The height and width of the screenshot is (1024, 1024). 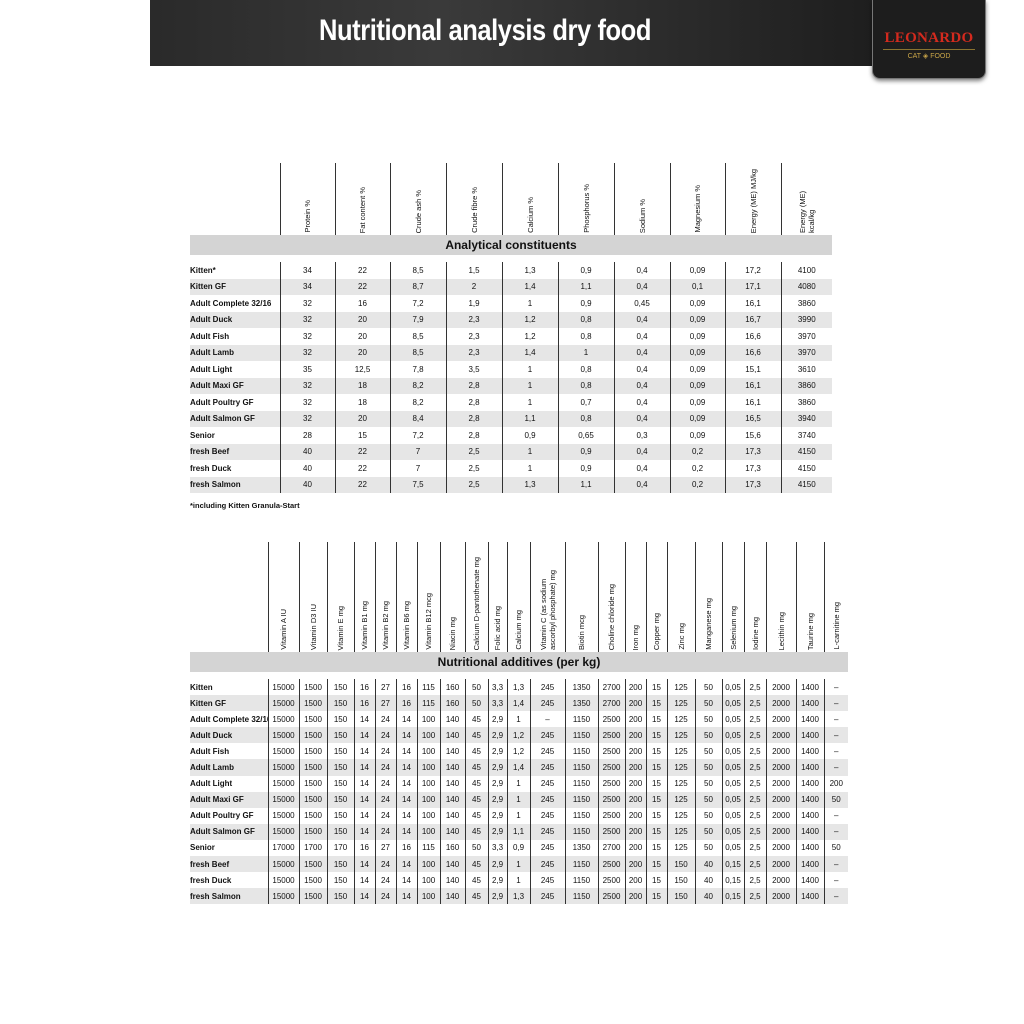 I want to click on section-title: Nutritional additives (per kg), so click(x=519, y=662).